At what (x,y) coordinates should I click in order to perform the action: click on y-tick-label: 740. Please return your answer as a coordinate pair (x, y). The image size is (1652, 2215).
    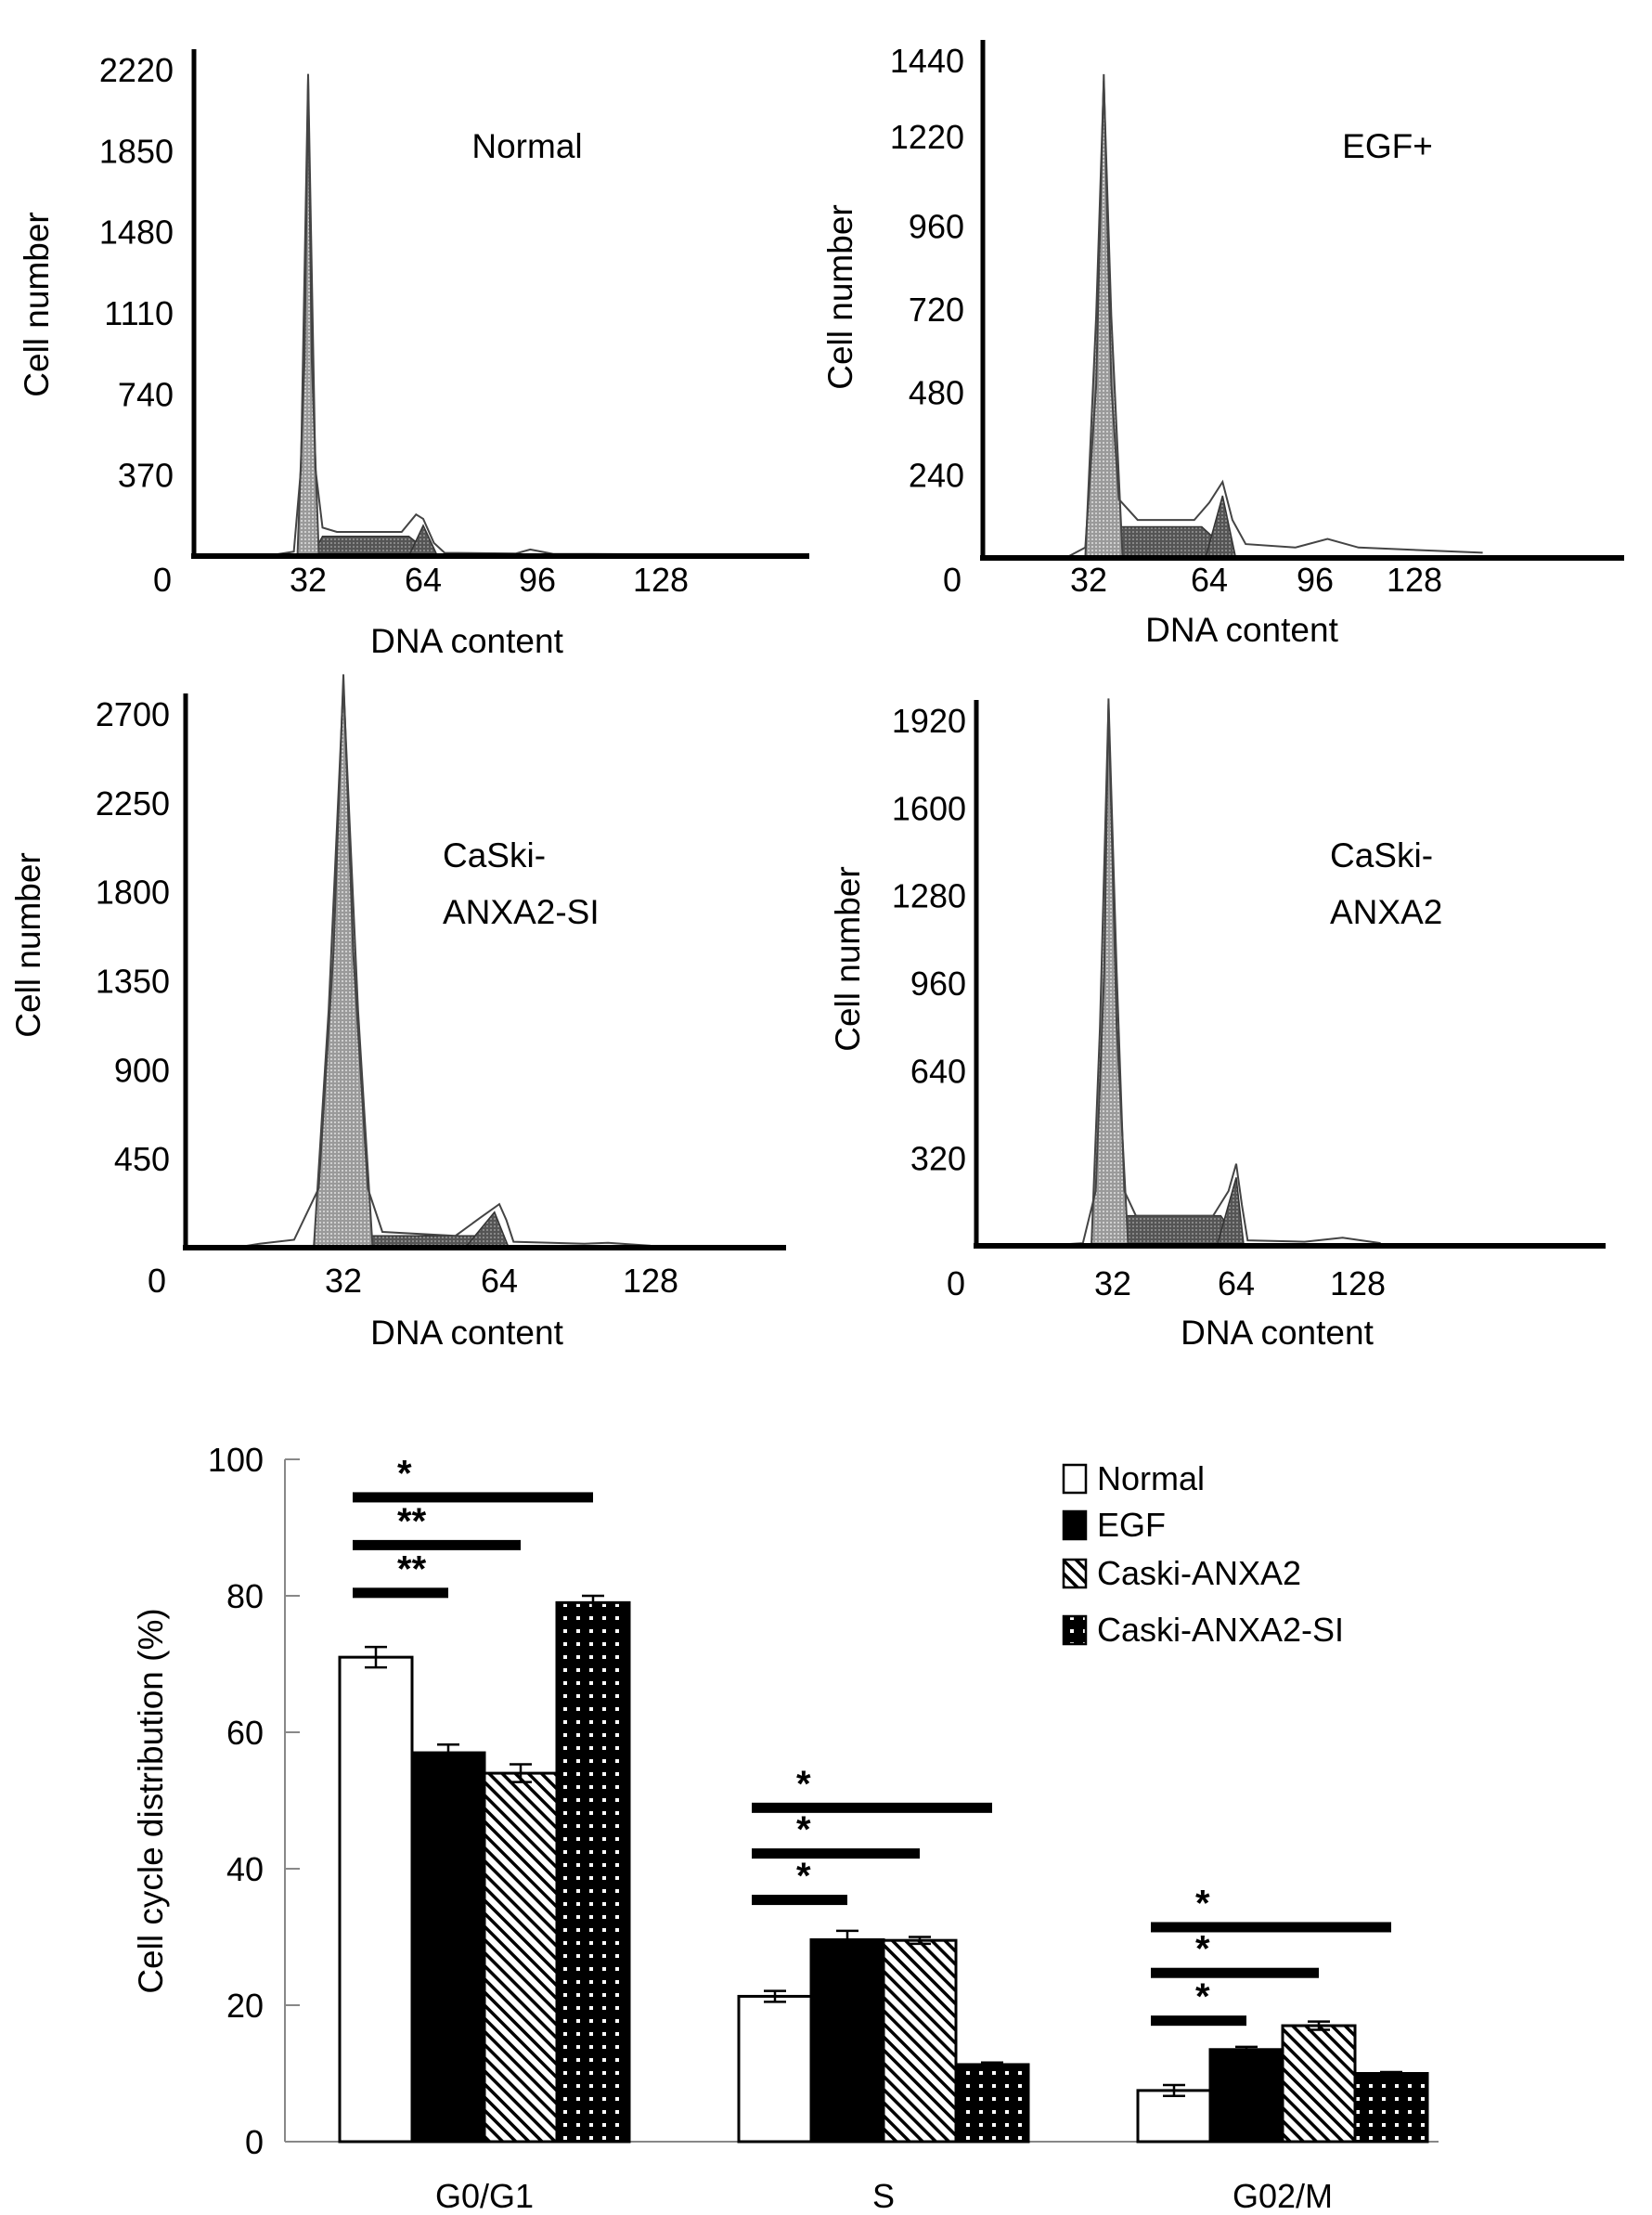
    Looking at the image, I should click on (146, 394).